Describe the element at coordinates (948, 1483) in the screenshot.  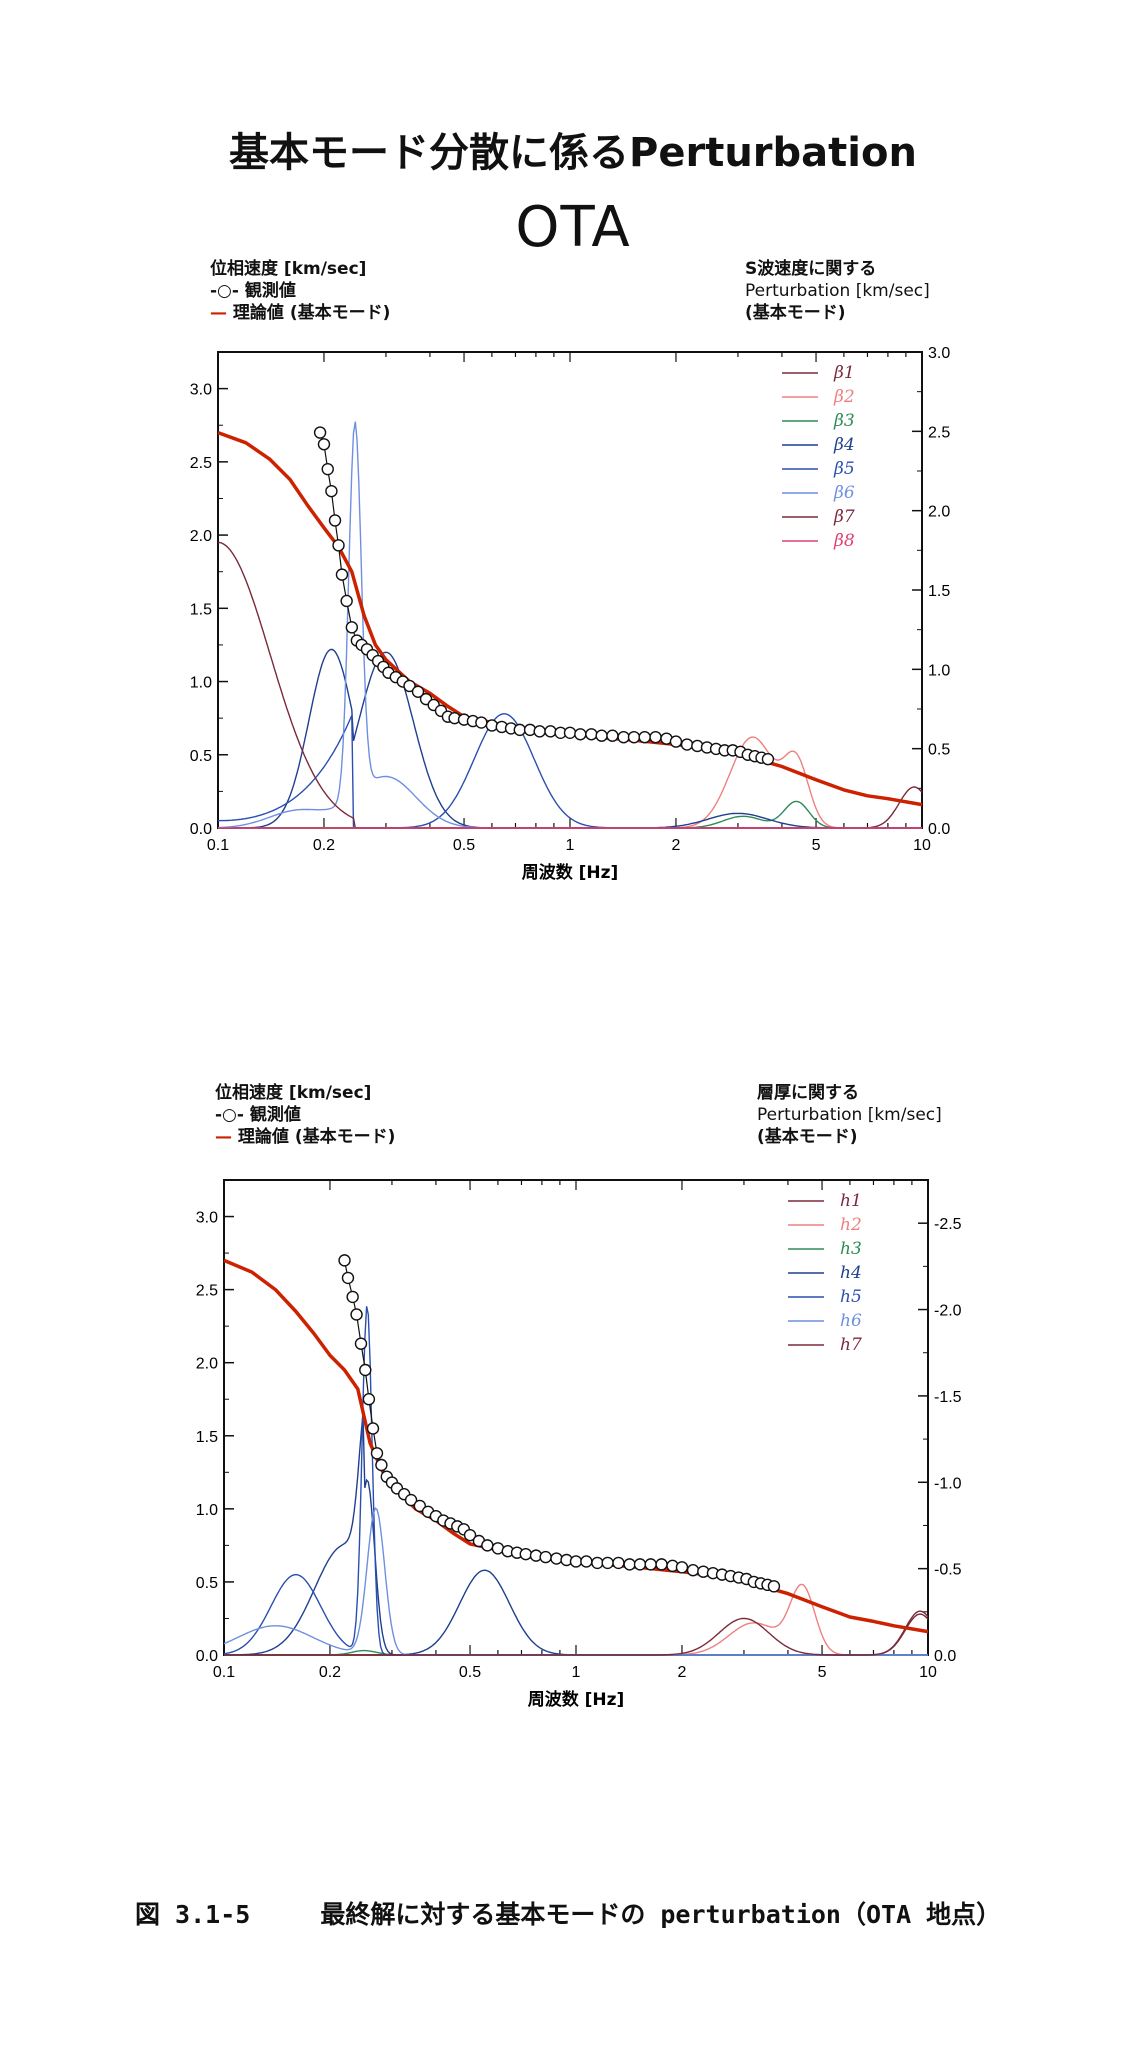
I see `panel2-right-tick-label: -1.0` at that location.